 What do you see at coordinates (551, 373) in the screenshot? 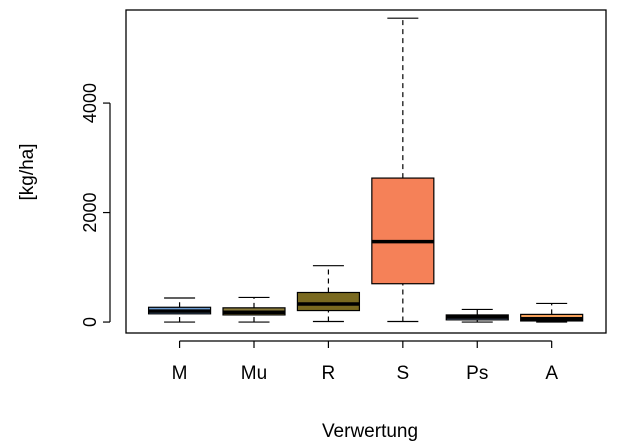
I see `x-tick-label: A` at bounding box center [551, 373].